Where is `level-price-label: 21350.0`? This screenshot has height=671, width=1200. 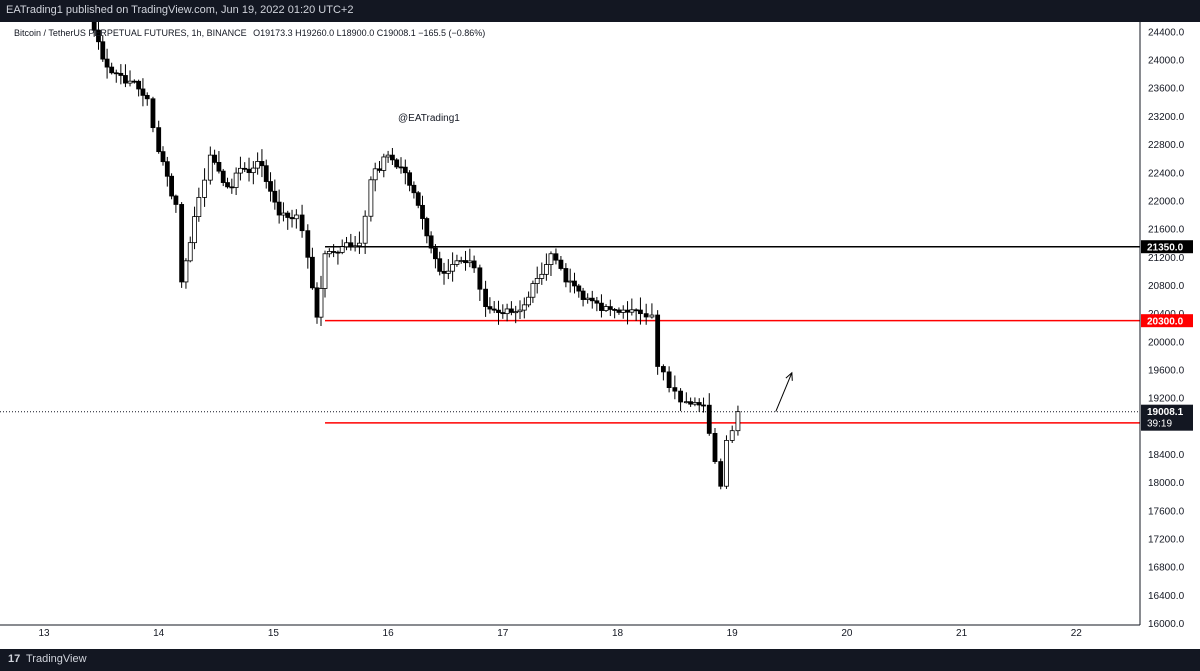 level-price-label: 21350.0 is located at coordinates (1165, 248).